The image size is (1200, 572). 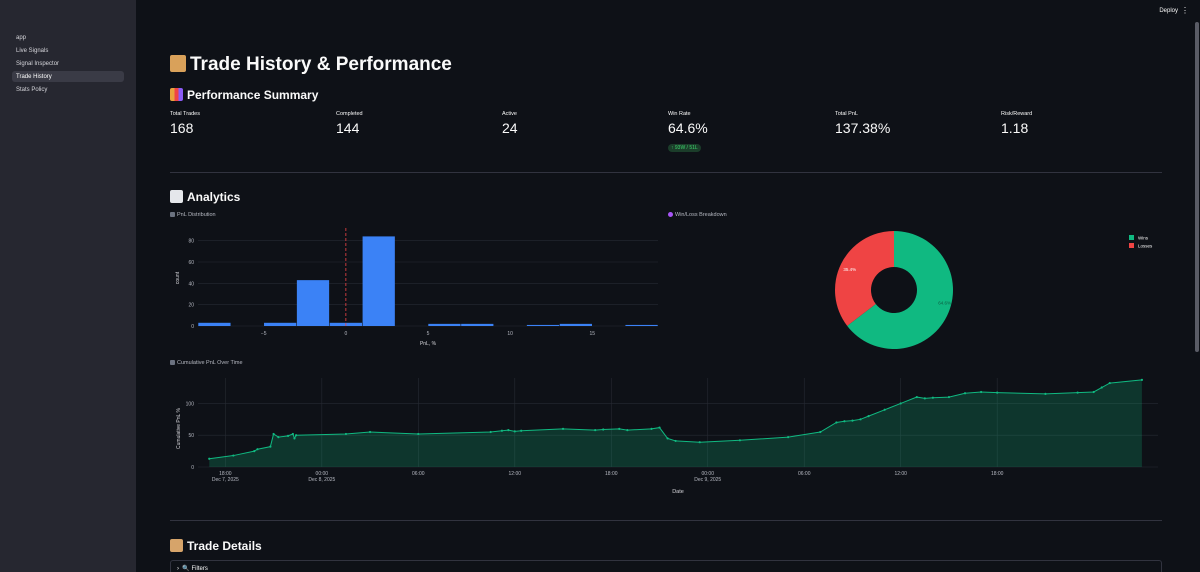 What do you see at coordinates (178, 63) in the screenshot?
I see `scroll-icon` at bounding box center [178, 63].